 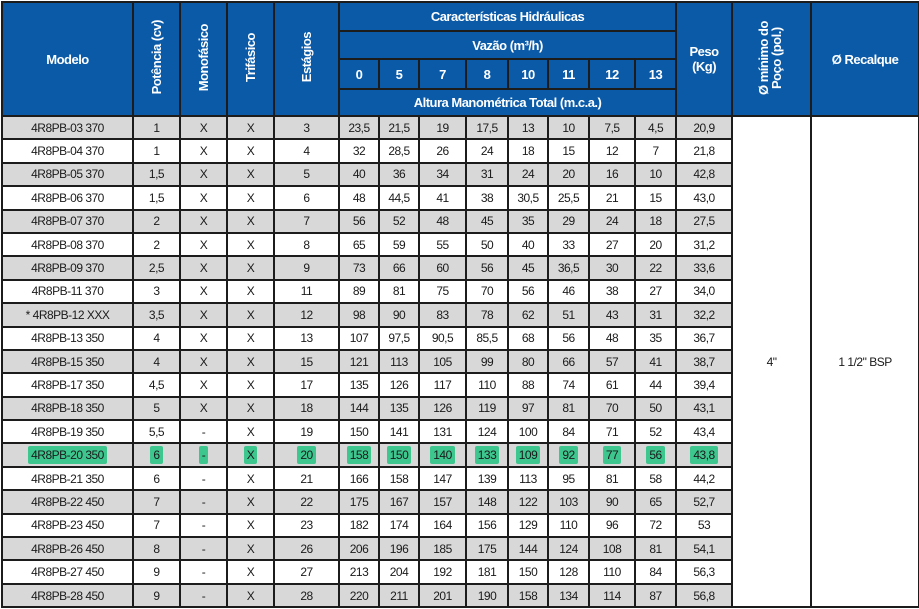 I want to click on cell-value: 52,7, so click(x=704, y=501).